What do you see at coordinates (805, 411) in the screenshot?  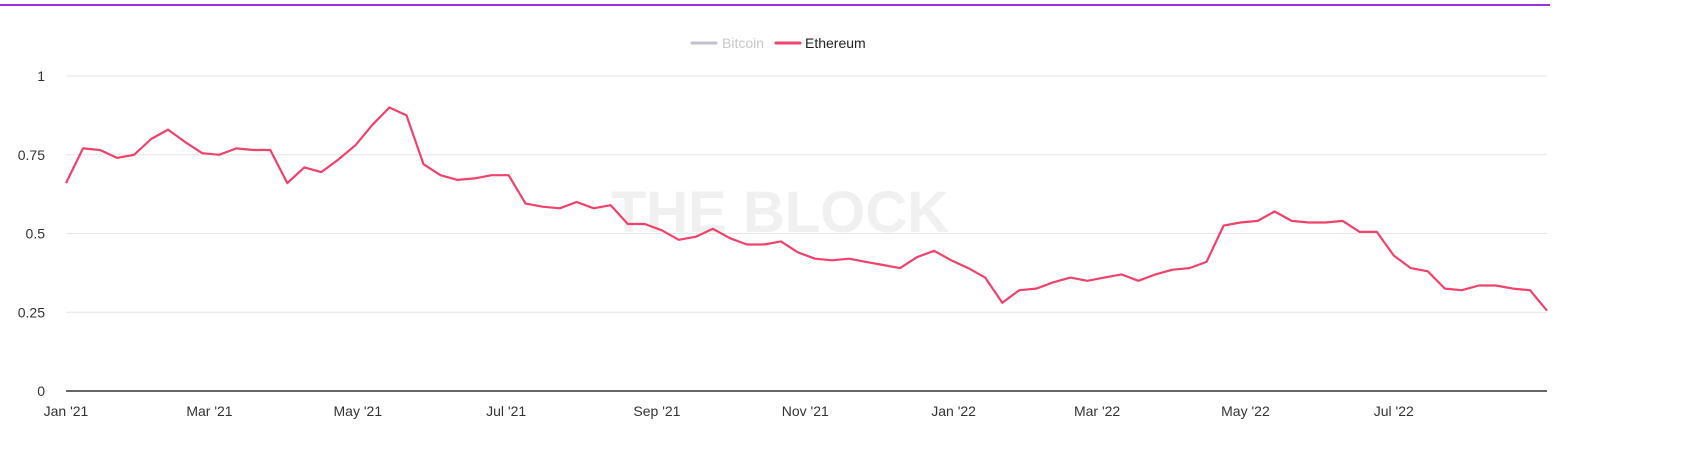 I see `x-tick-label: Nov '21` at bounding box center [805, 411].